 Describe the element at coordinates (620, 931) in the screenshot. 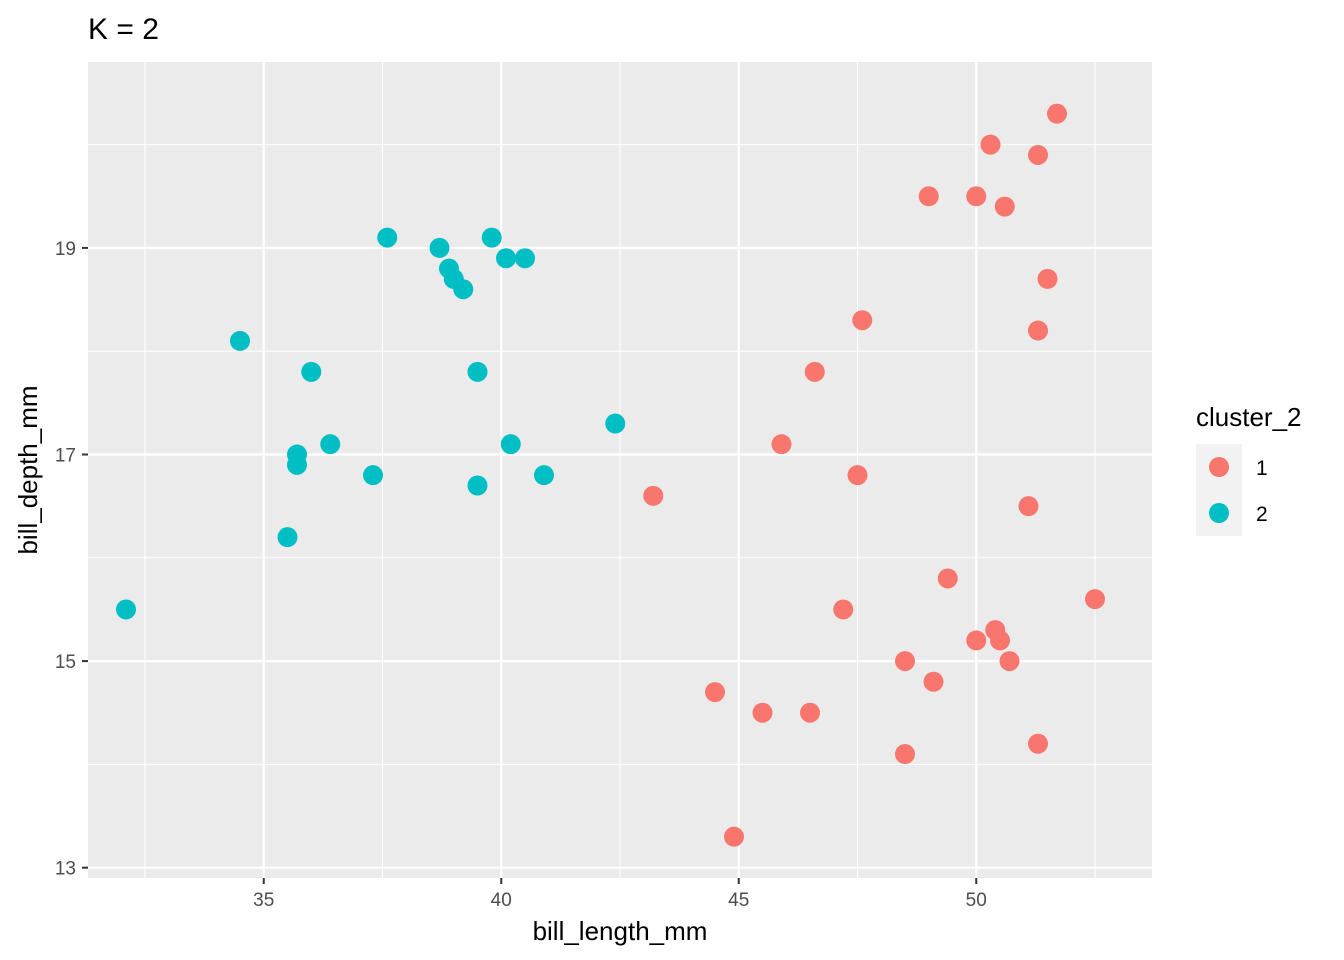

I see `x-axis-title: bill_length_mm` at that location.